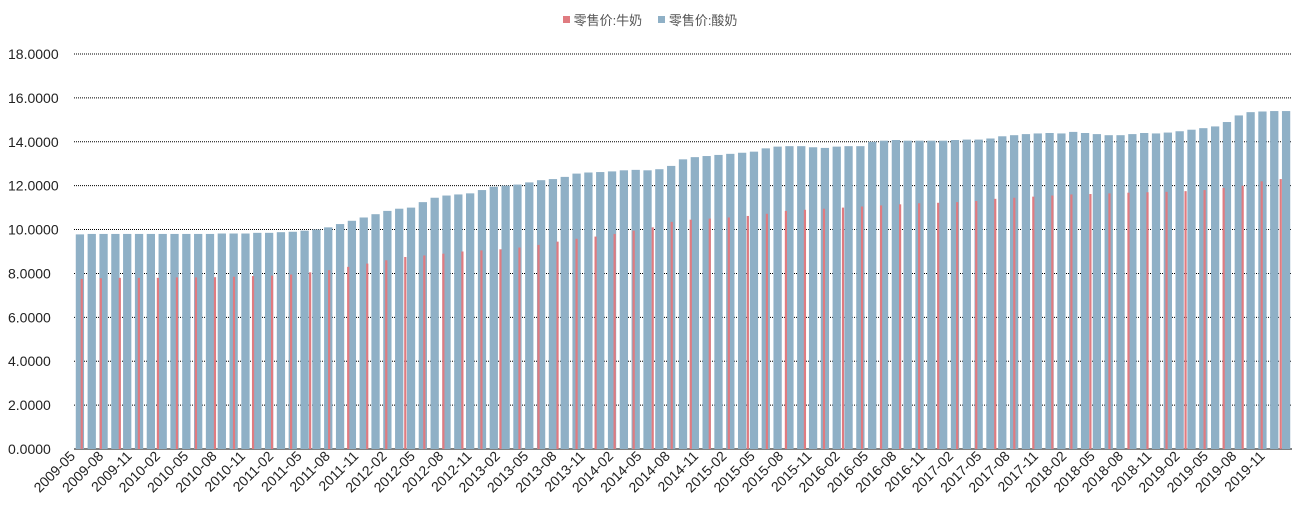 Image resolution: width=1300 pixels, height=528 pixels. What do you see at coordinates (29, 361) in the screenshot?
I see `y-tick-label: 4.0000` at bounding box center [29, 361].